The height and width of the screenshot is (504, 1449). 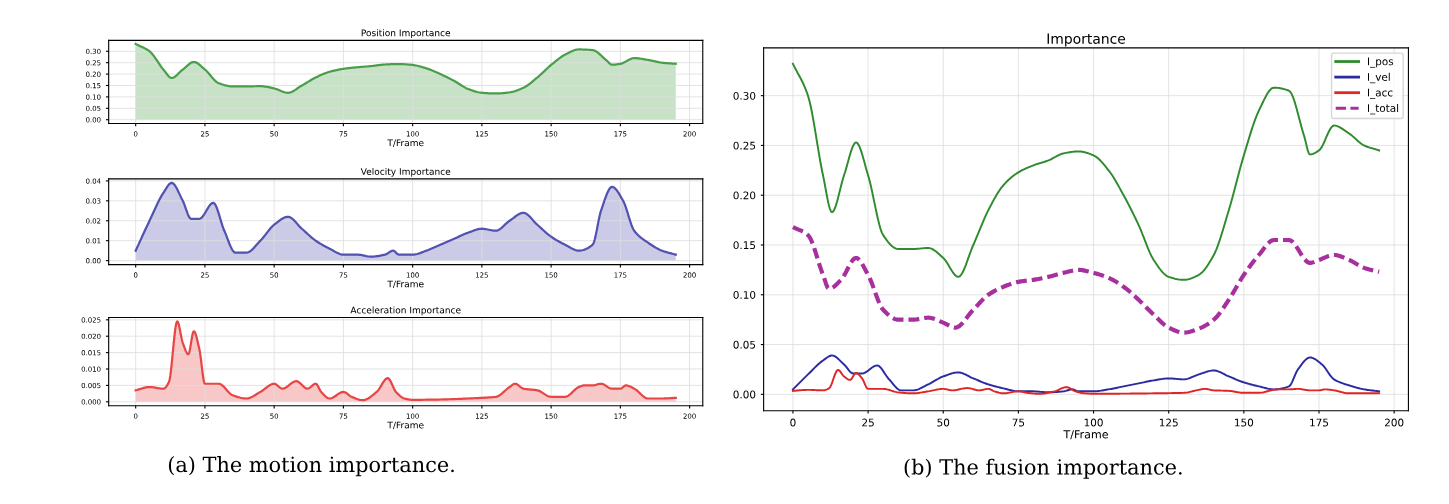 What do you see at coordinates (868, 422) in the screenshot?
I see `x-tick-label: 25` at bounding box center [868, 422].